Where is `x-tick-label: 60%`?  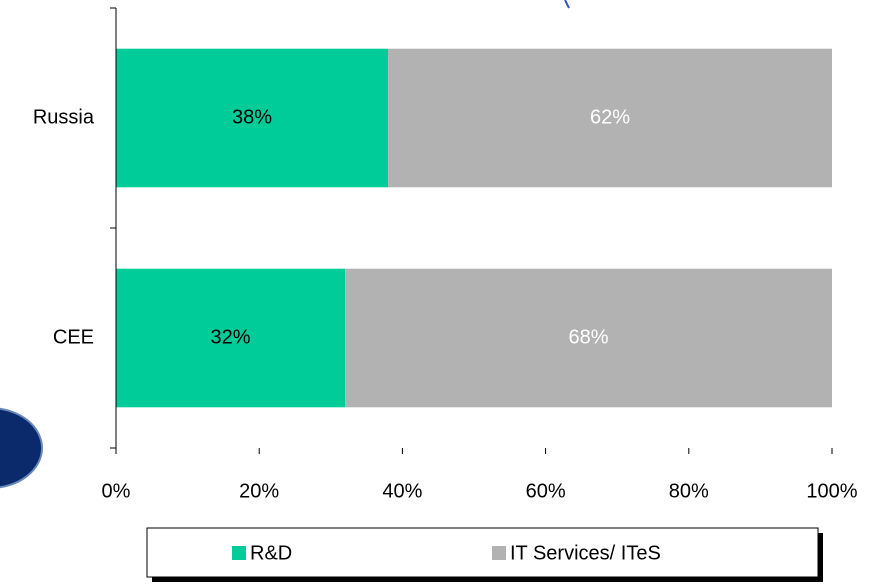
x-tick-label: 60% is located at coordinates (546, 491).